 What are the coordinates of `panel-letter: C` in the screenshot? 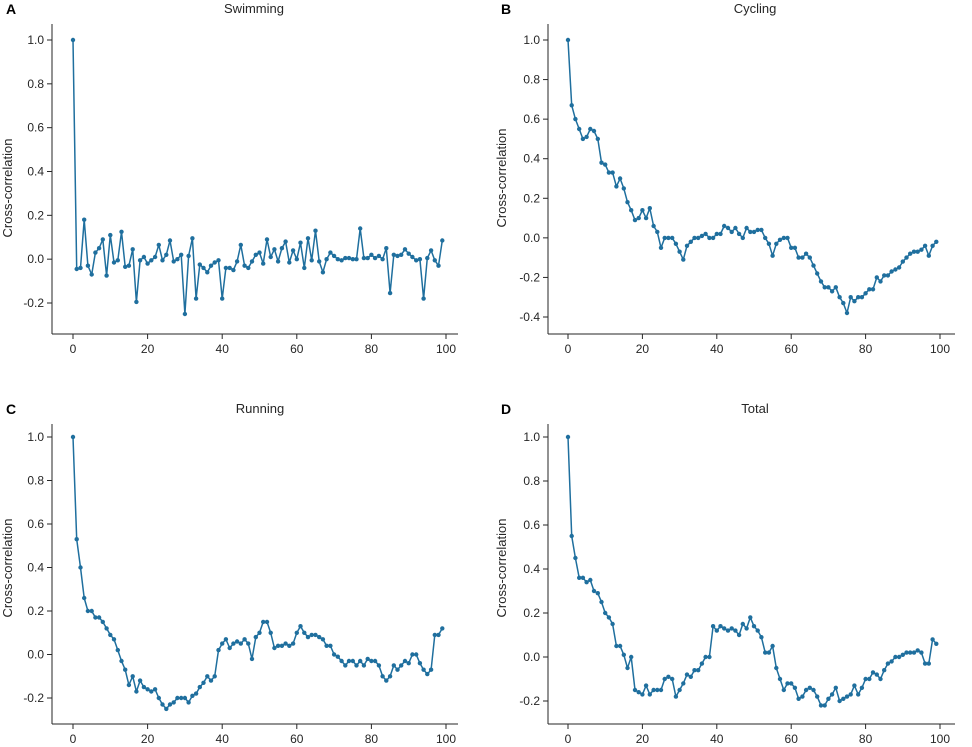 It's located at (11, 409).